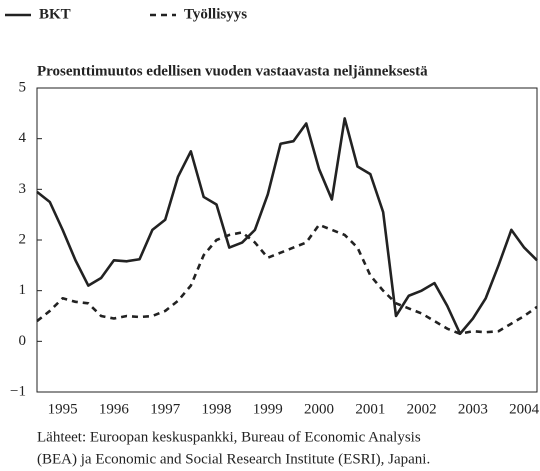 This screenshot has height=471, width=540. Describe the element at coordinates (23, 189) in the screenshot. I see `y-tick-label: 3` at that location.